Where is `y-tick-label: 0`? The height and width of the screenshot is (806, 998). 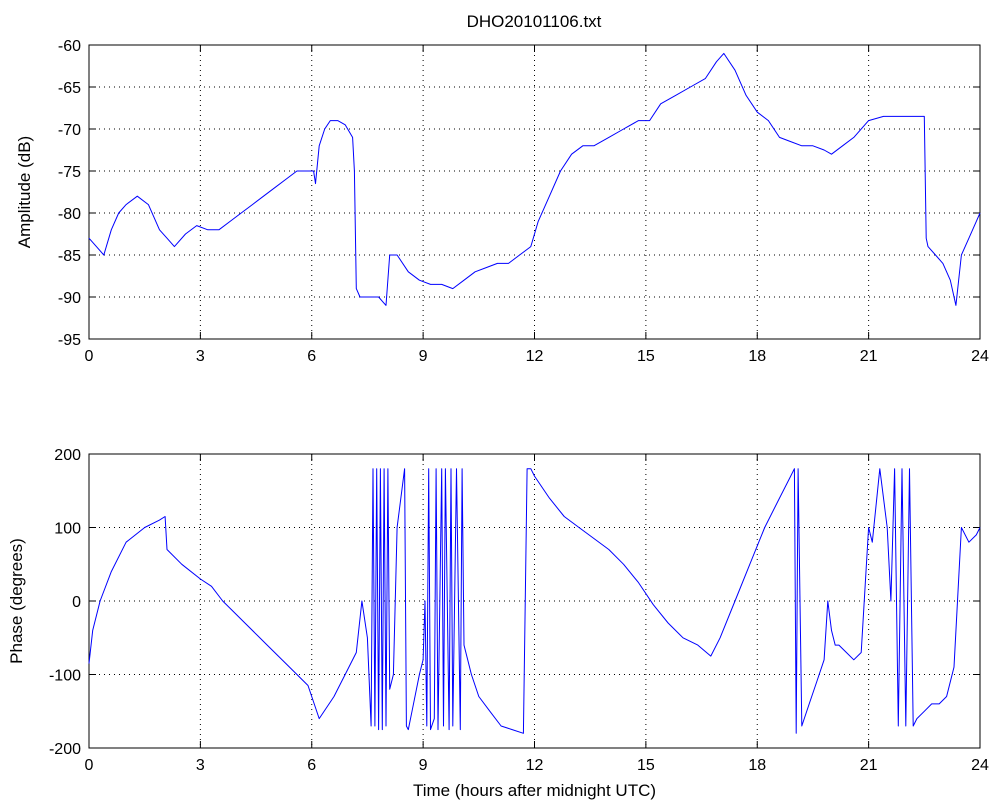
y-tick-label: 0 is located at coordinates (76, 602).